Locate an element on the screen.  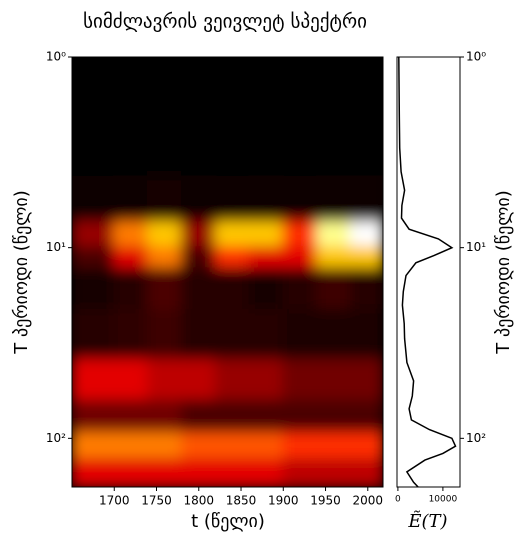
x-tick-label: 1950 is located at coordinates (325, 501).